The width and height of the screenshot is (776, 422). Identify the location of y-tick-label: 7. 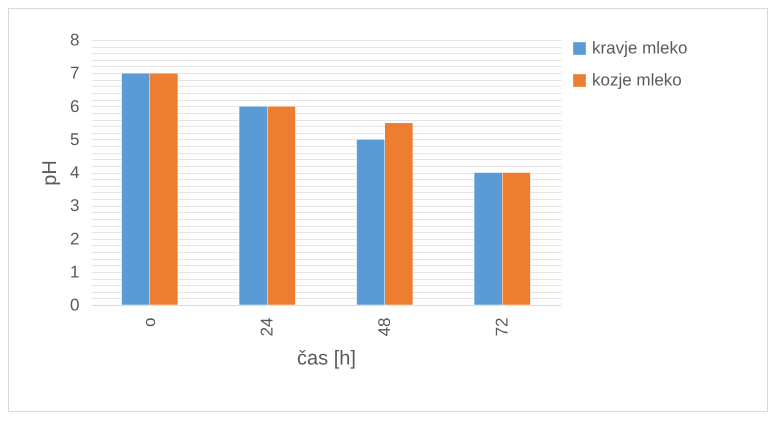
(75, 73).